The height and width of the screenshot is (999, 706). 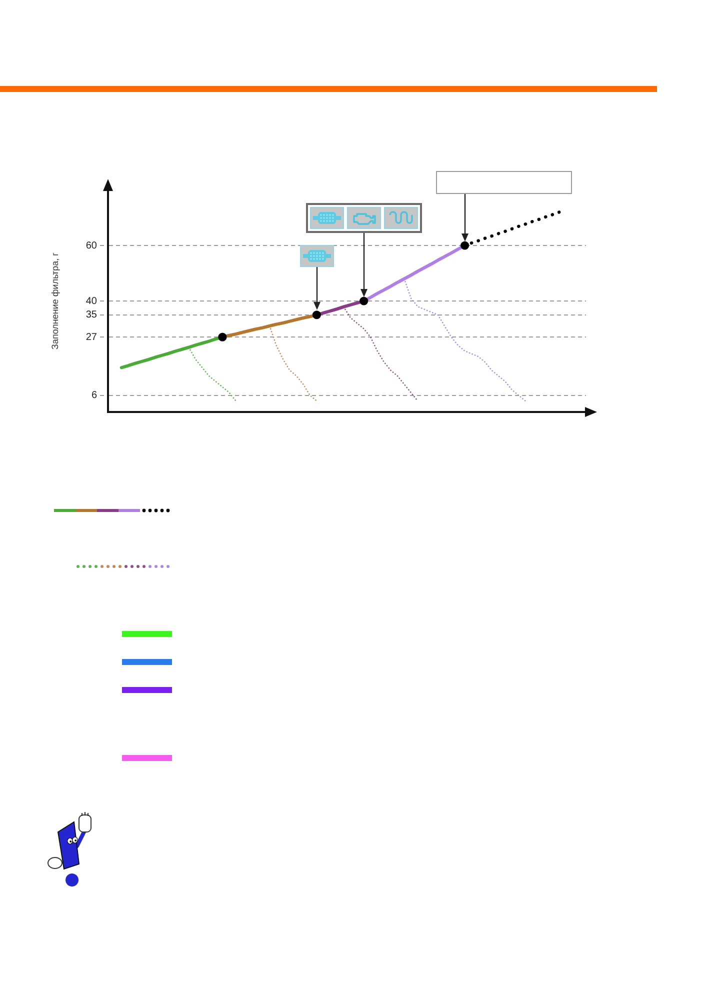 I want to click on y-tick-label: 27, so click(x=92, y=337).